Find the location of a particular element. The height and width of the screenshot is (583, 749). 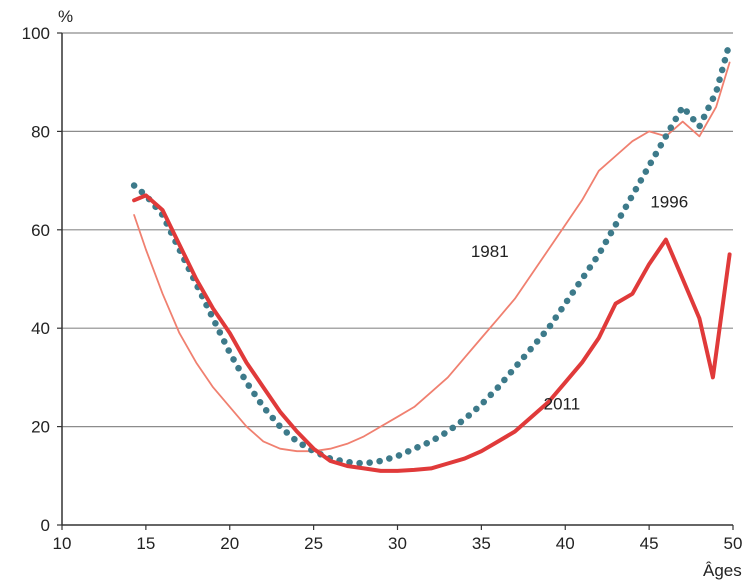

y-tick-label-0: 0 is located at coordinates (45, 525).